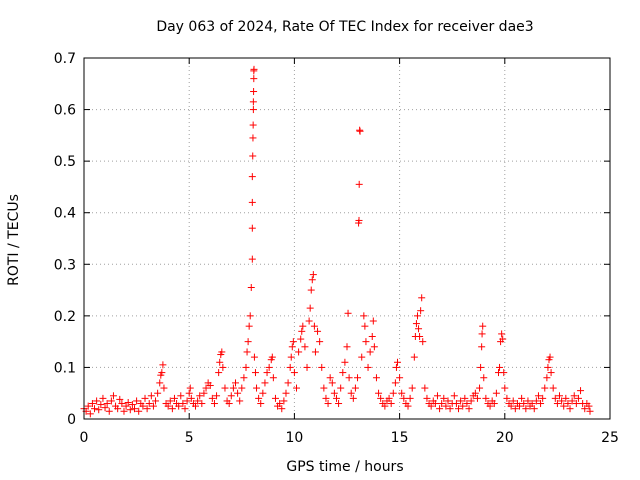  Describe the element at coordinates (400, 438) in the screenshot. I see `x-tick-label: 15` at that location.